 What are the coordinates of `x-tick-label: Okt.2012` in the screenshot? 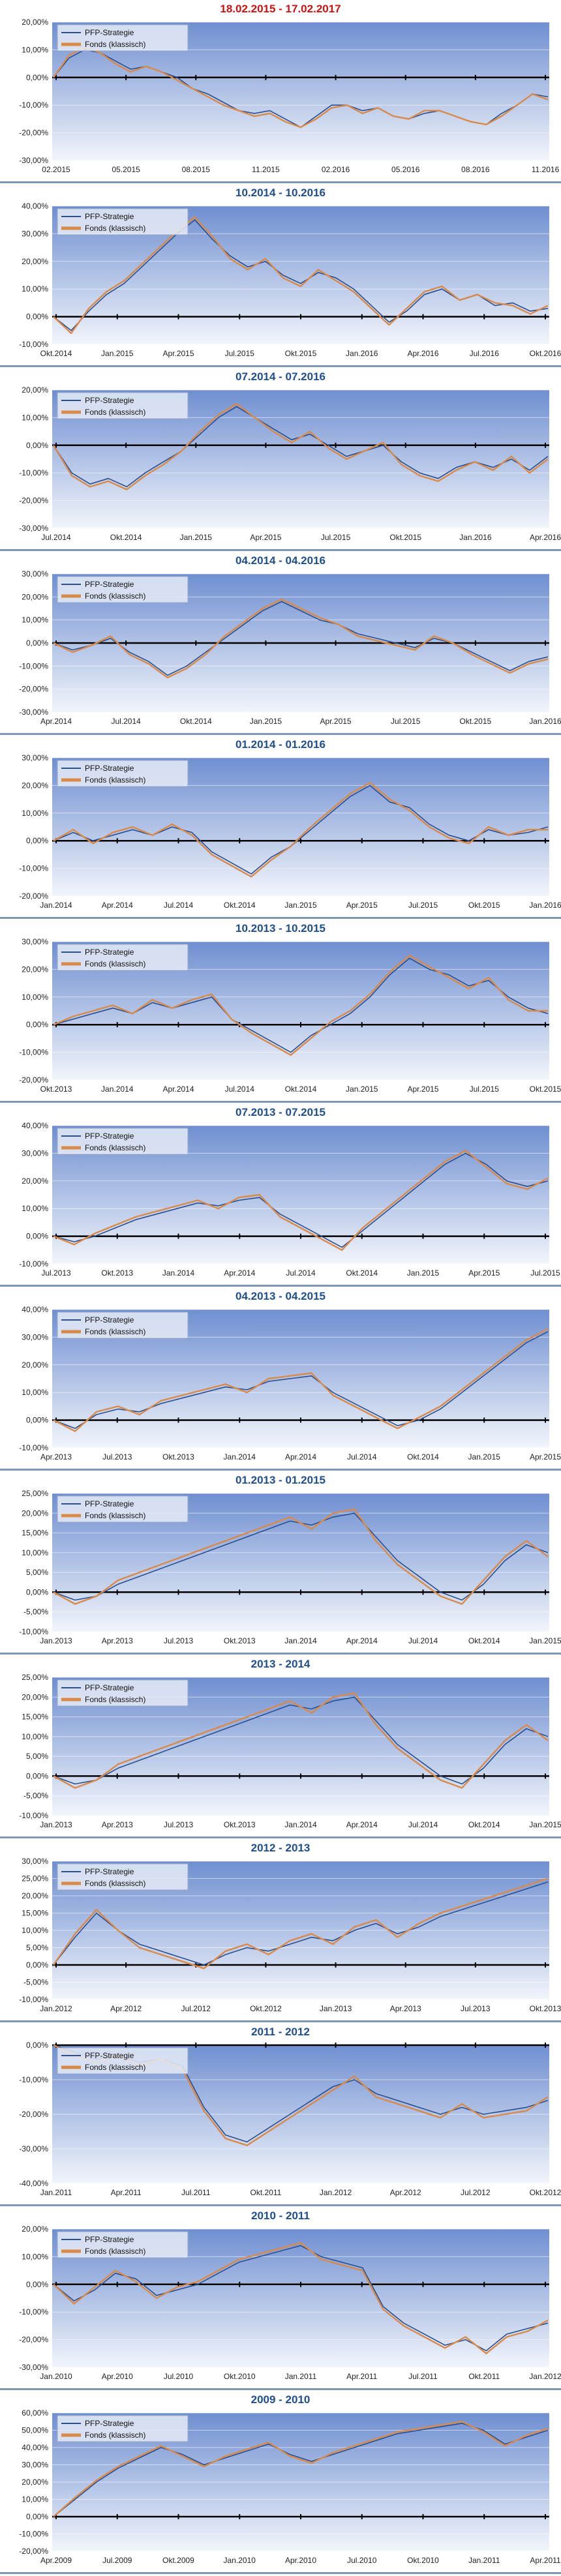 It's located at (266, 2008).